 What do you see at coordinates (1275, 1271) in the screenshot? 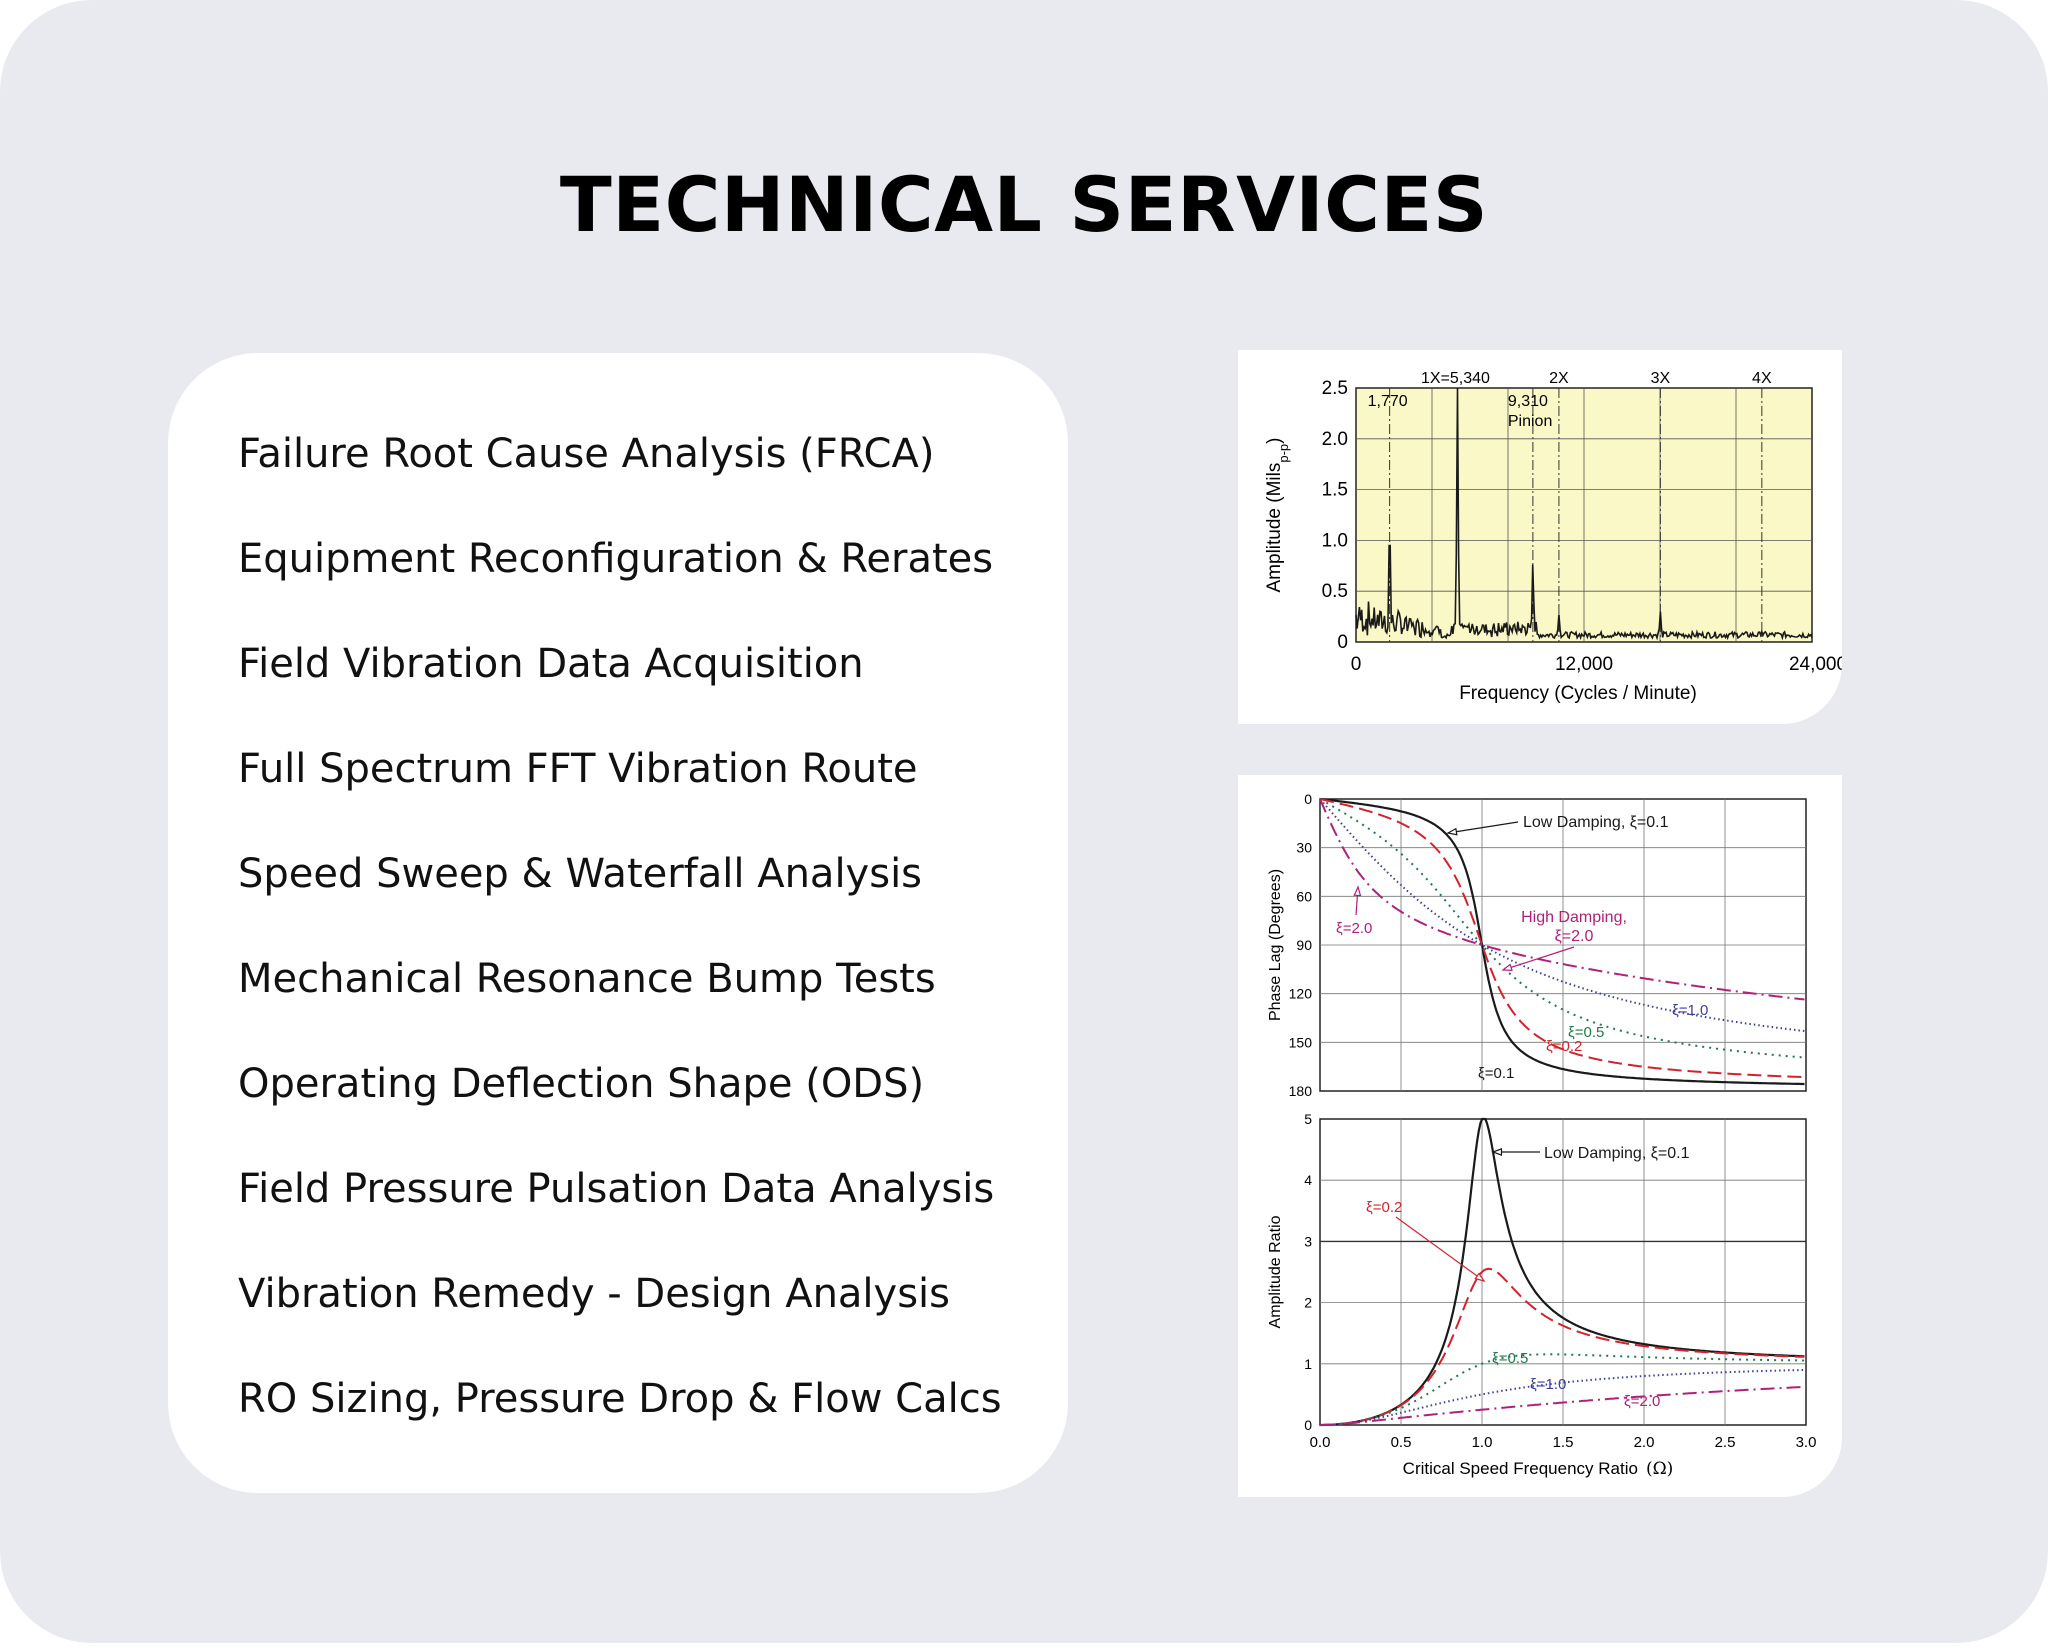
I see `amplitude-y-axis-label: Amplitude Ratio` at bounding box center [1275, 1271].